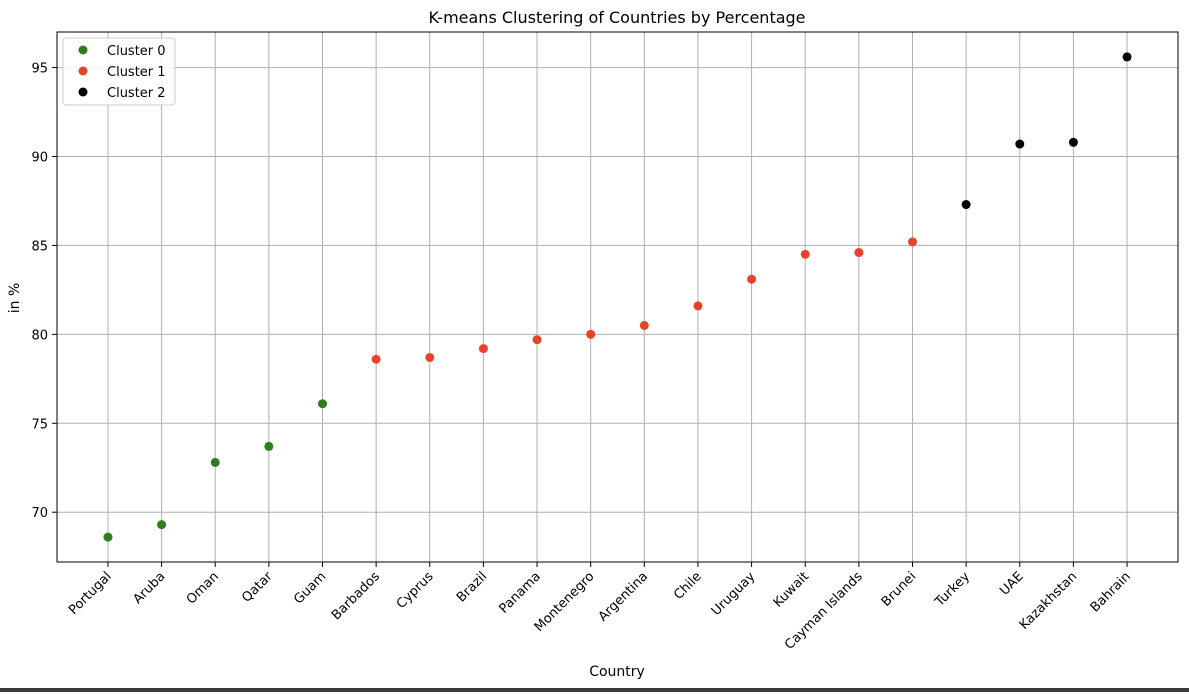  Describe the element at coordinates (15, 298) in the screenshot. I see `y-axis-label: in %` at that location.